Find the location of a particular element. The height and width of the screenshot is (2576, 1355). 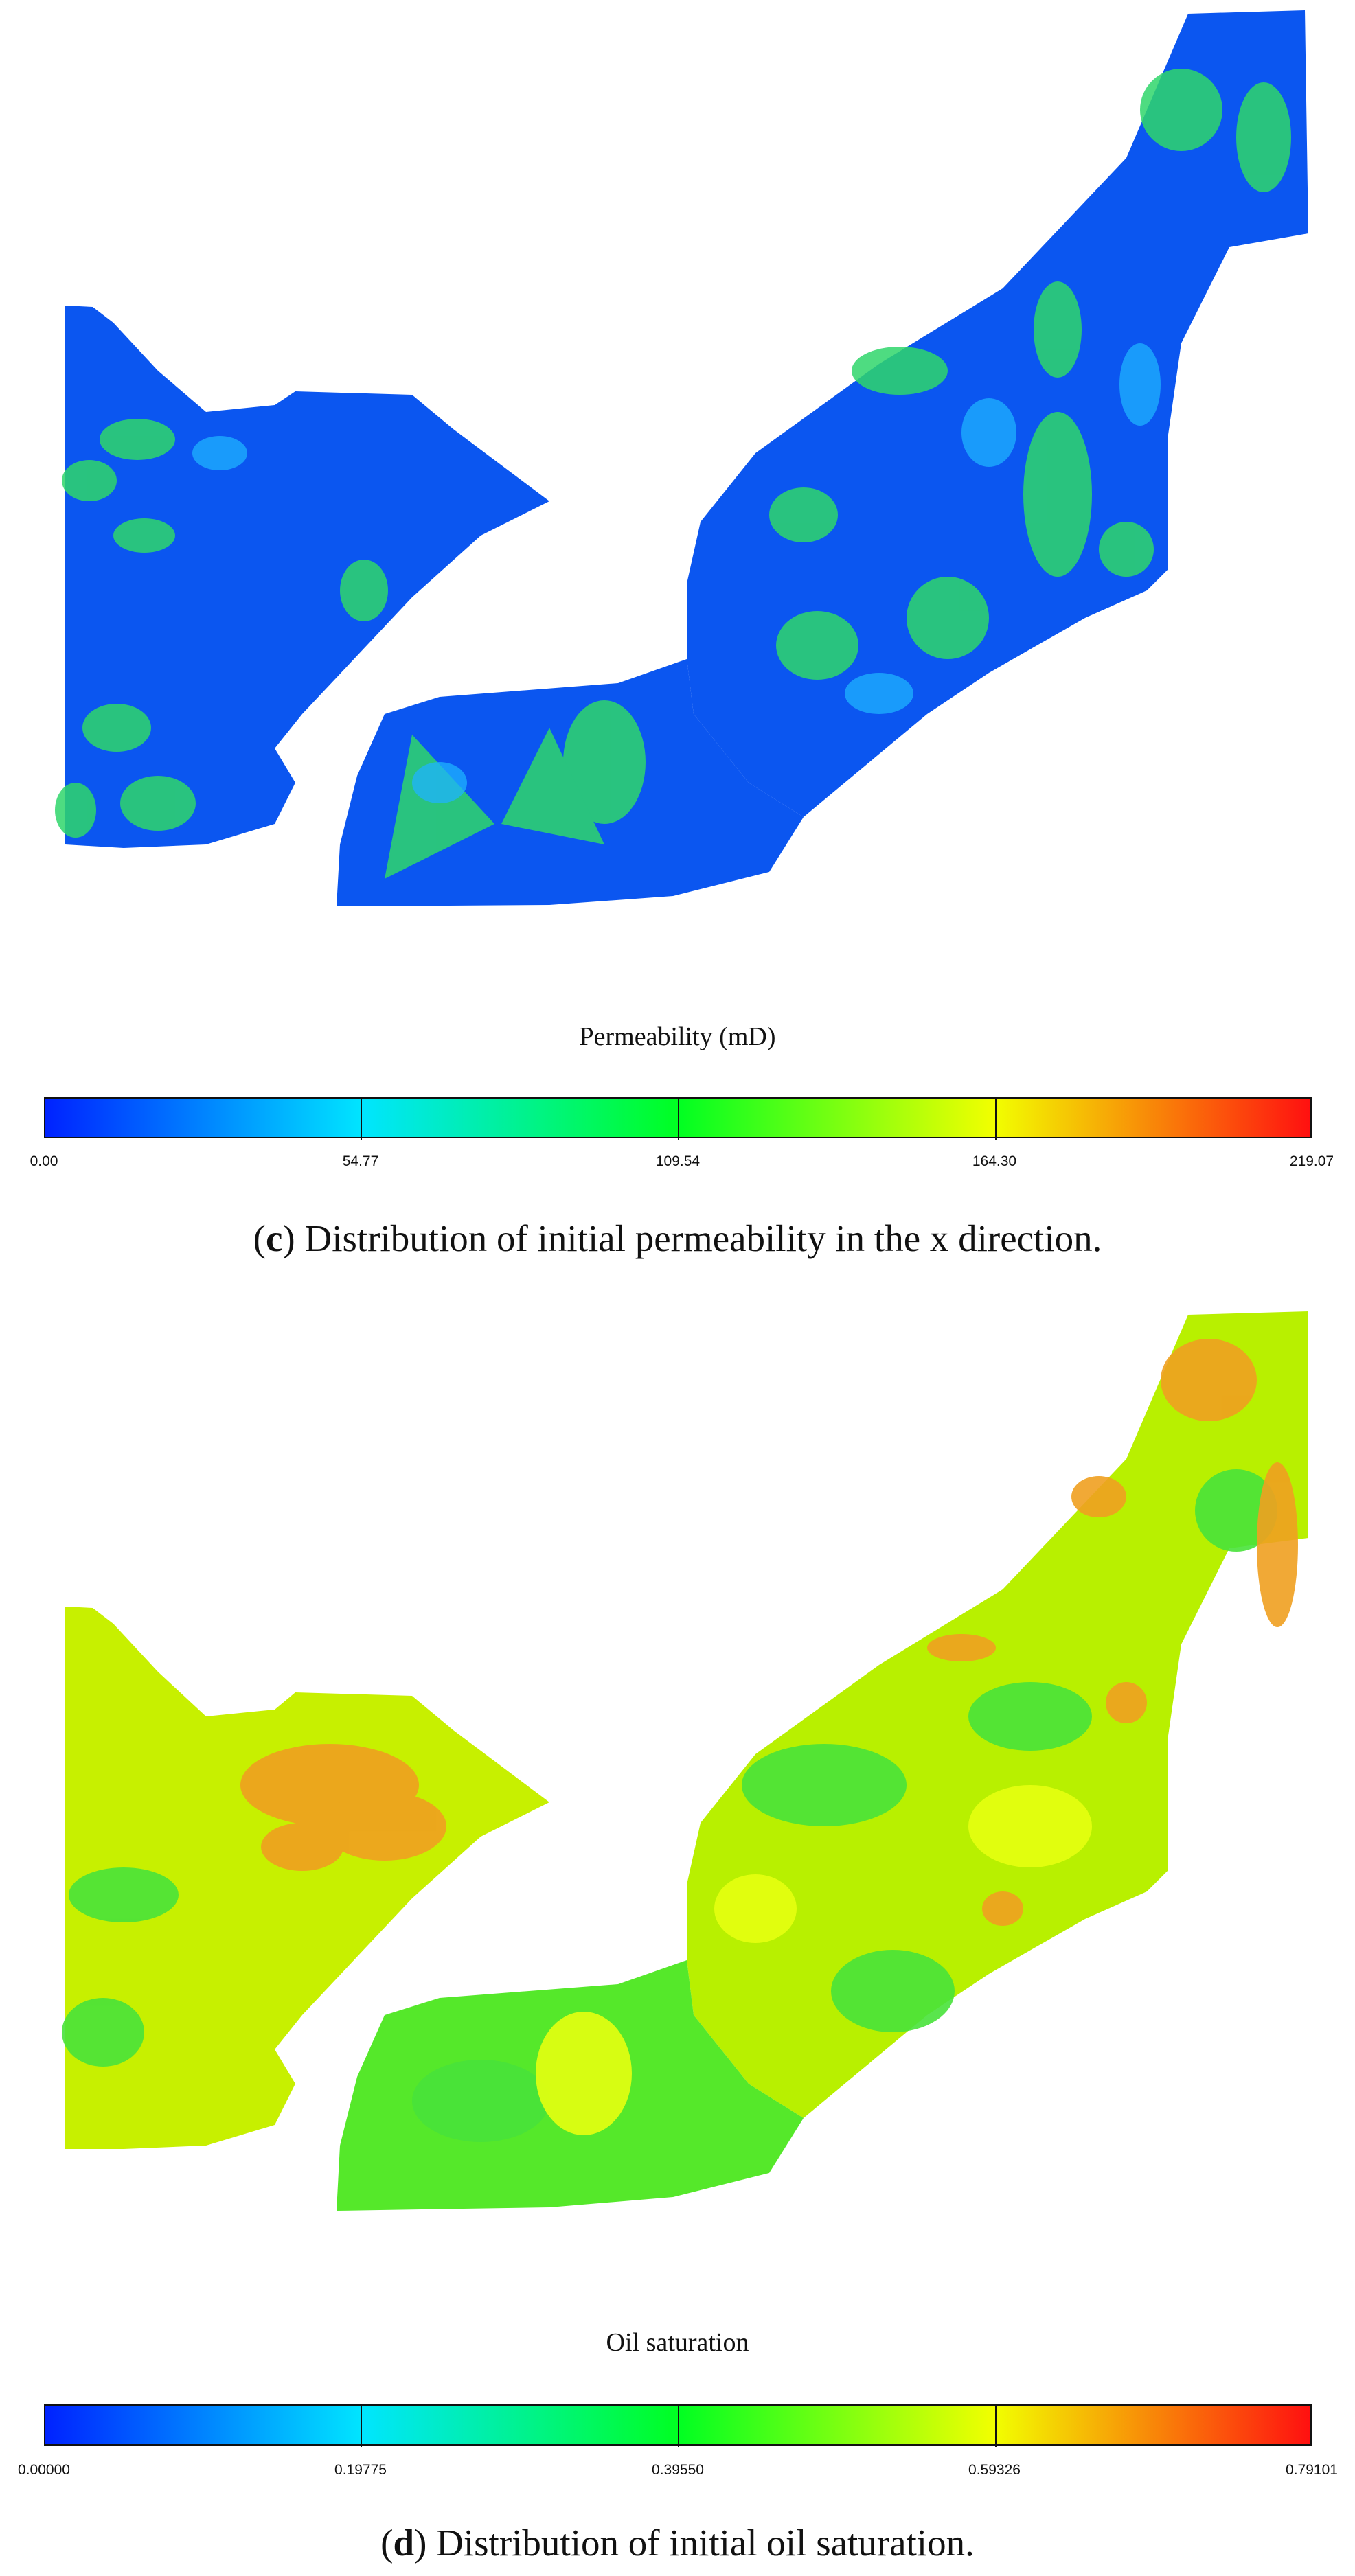

permeability-tick-label: 0.00 is located at coordinates (44, 1161).